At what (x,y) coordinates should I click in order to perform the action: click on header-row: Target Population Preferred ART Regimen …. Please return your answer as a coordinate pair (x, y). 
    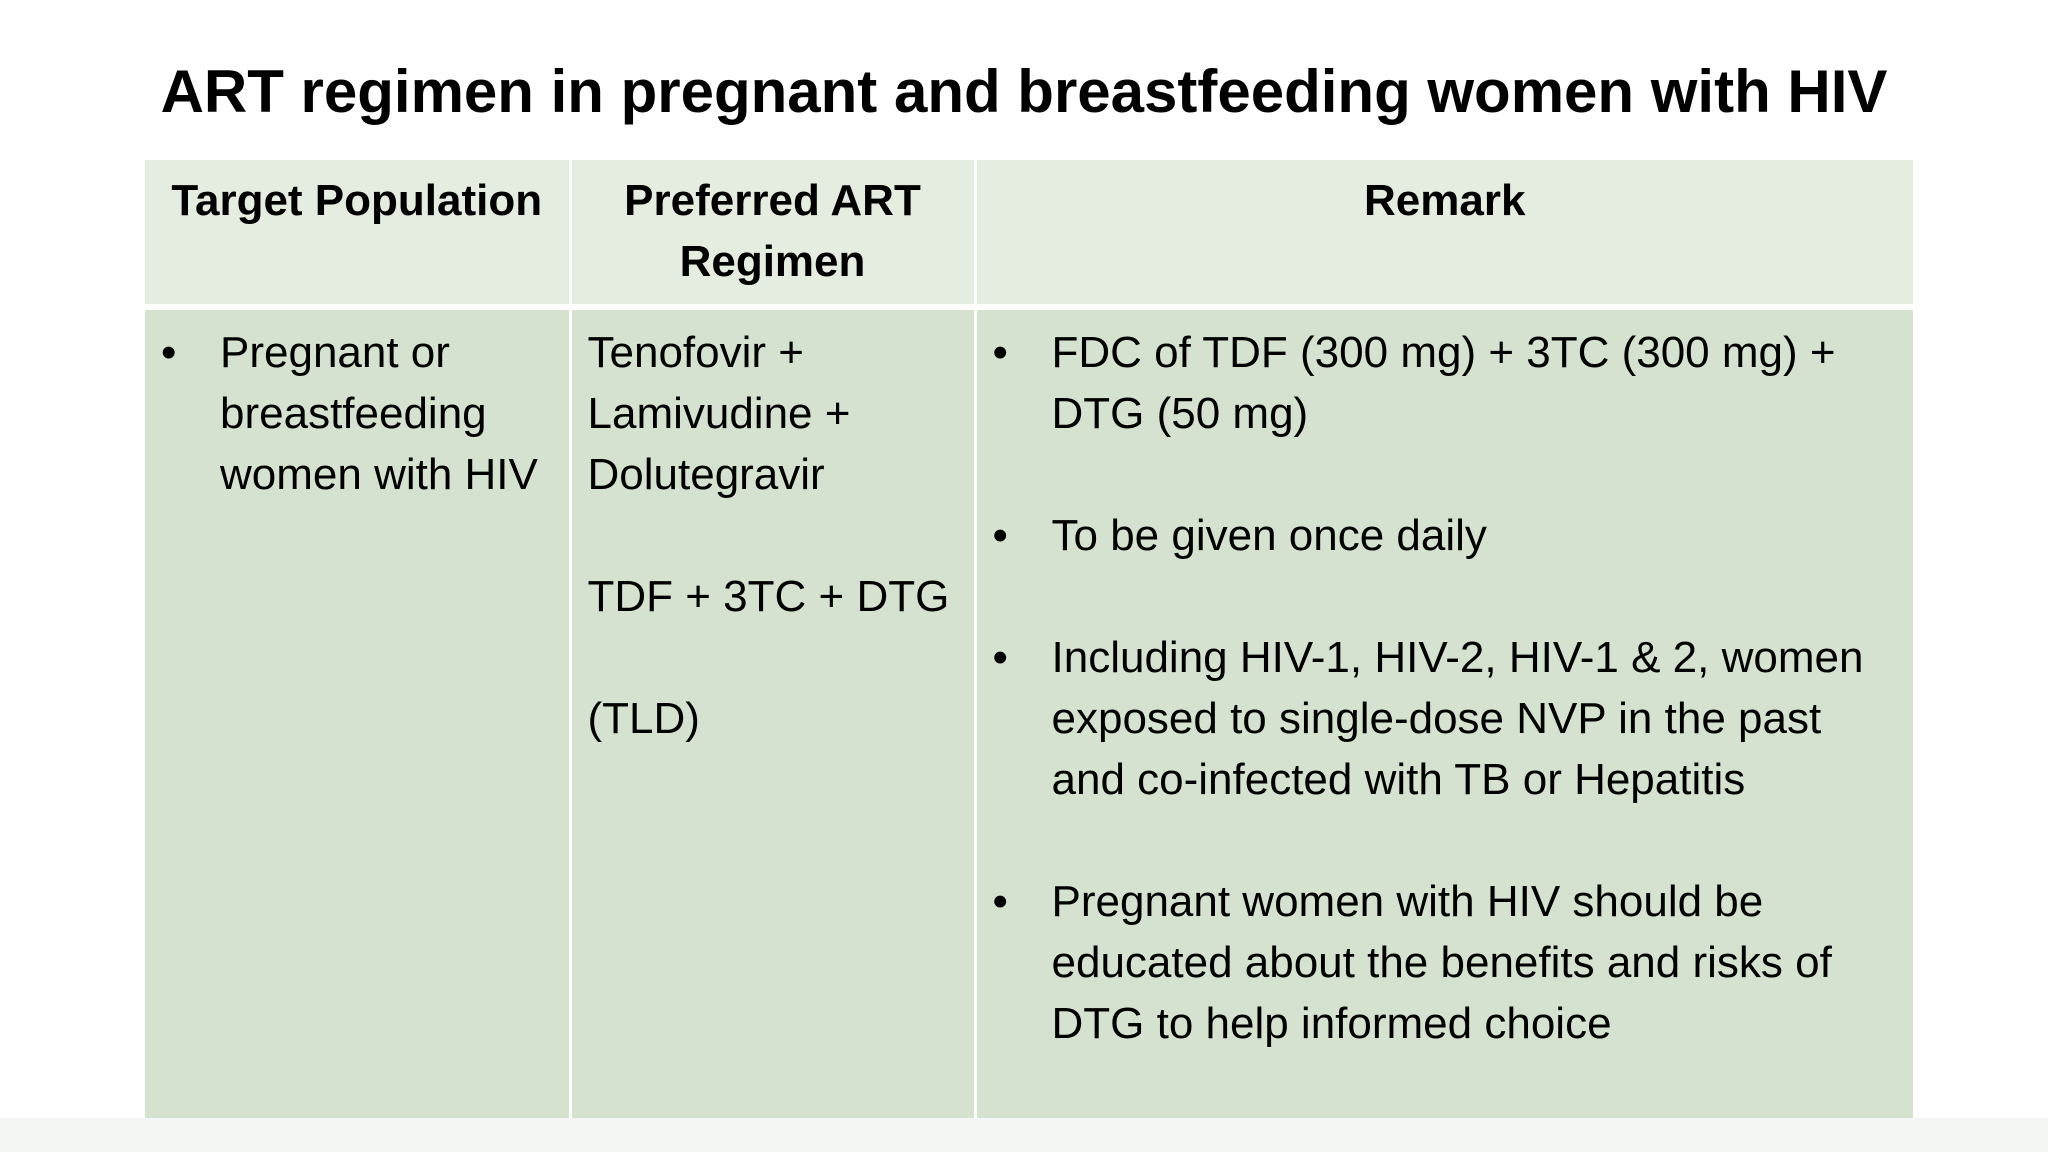
    Looking at the image, I should click on (1029, 235).